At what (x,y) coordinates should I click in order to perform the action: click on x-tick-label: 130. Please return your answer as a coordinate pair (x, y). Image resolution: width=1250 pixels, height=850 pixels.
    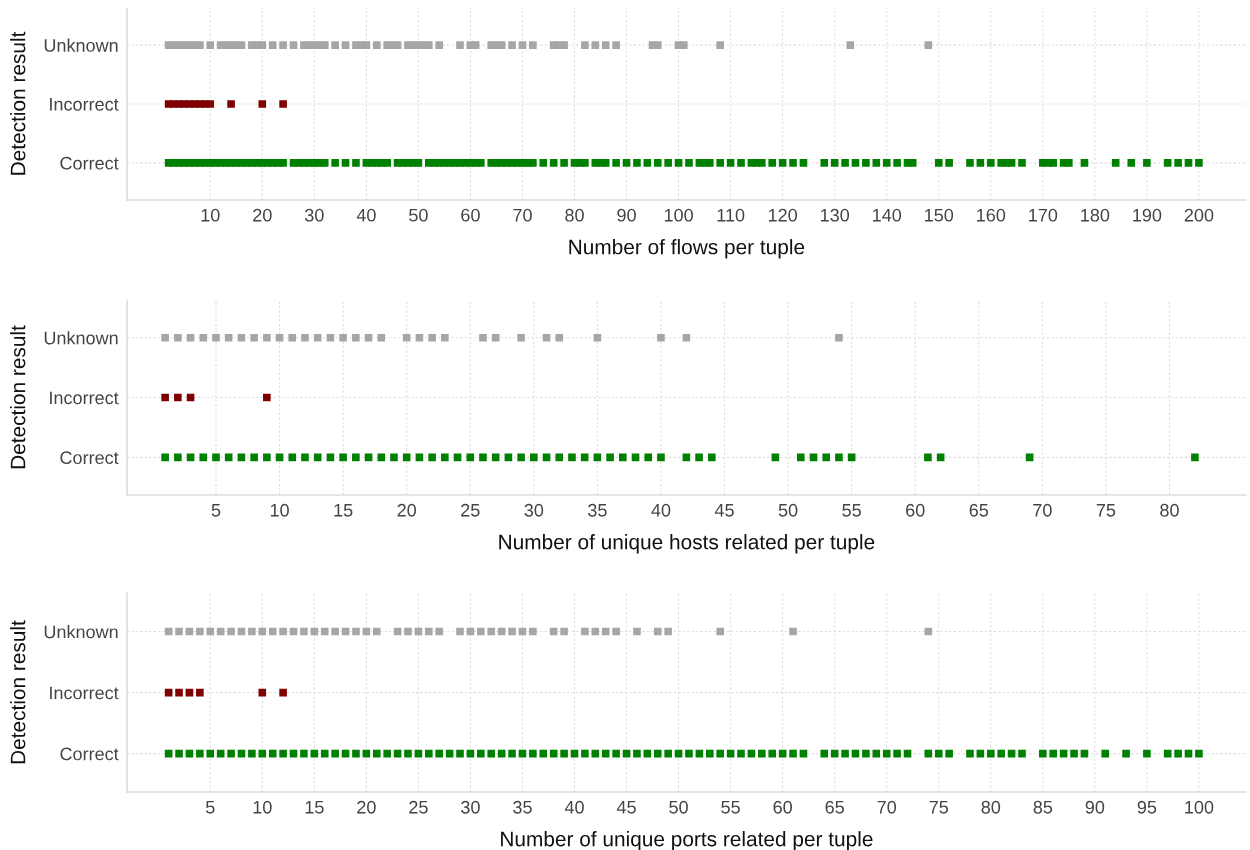
    Looking at the image, I should click on (835, 215).